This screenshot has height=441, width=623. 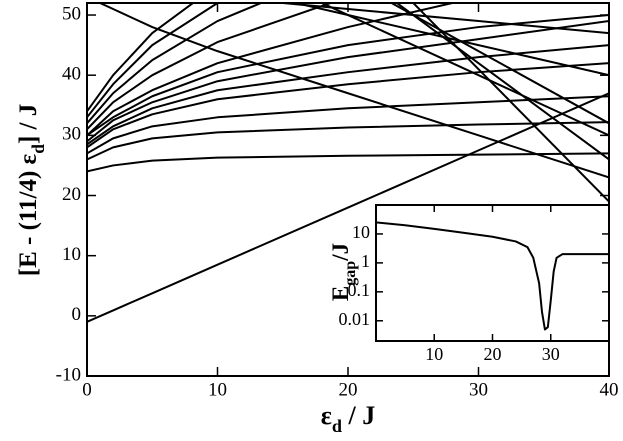 I want to click on y-tick-label: 0.01, so click(x=355, y=319).